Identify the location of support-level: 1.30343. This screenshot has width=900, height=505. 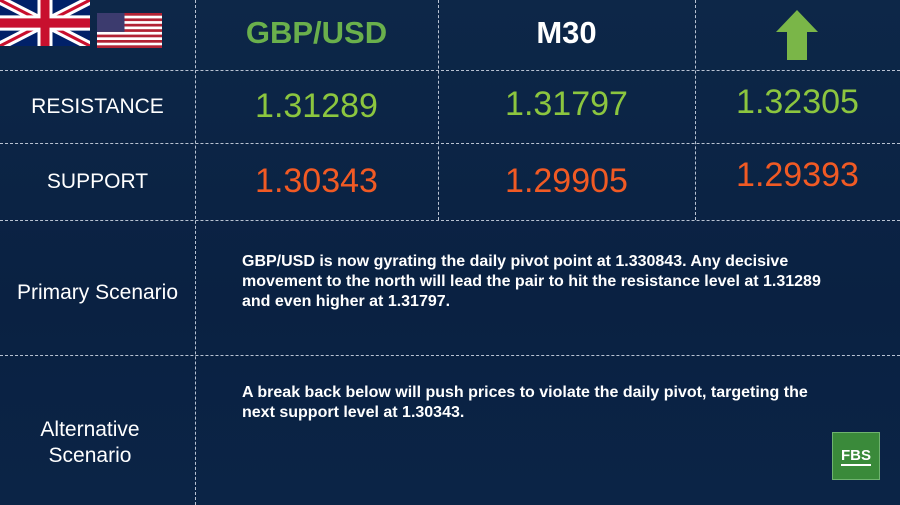
(316, 181).